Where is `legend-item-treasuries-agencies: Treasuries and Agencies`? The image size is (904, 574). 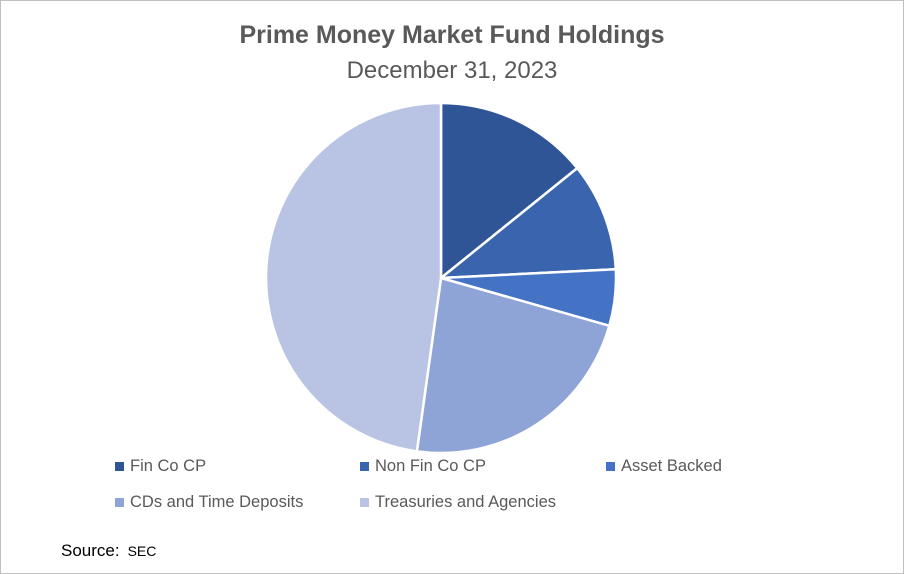 legend-item-treasuries-agencies: Treasuries and Agencies is located at coordinates (458, 502).